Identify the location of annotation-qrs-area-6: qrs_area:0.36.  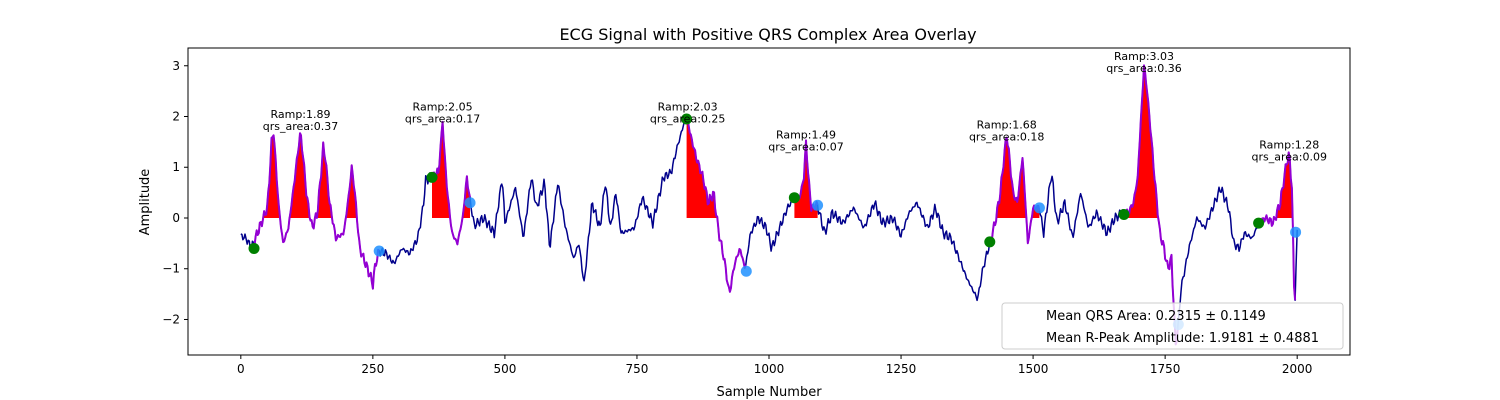
(1143, 68).